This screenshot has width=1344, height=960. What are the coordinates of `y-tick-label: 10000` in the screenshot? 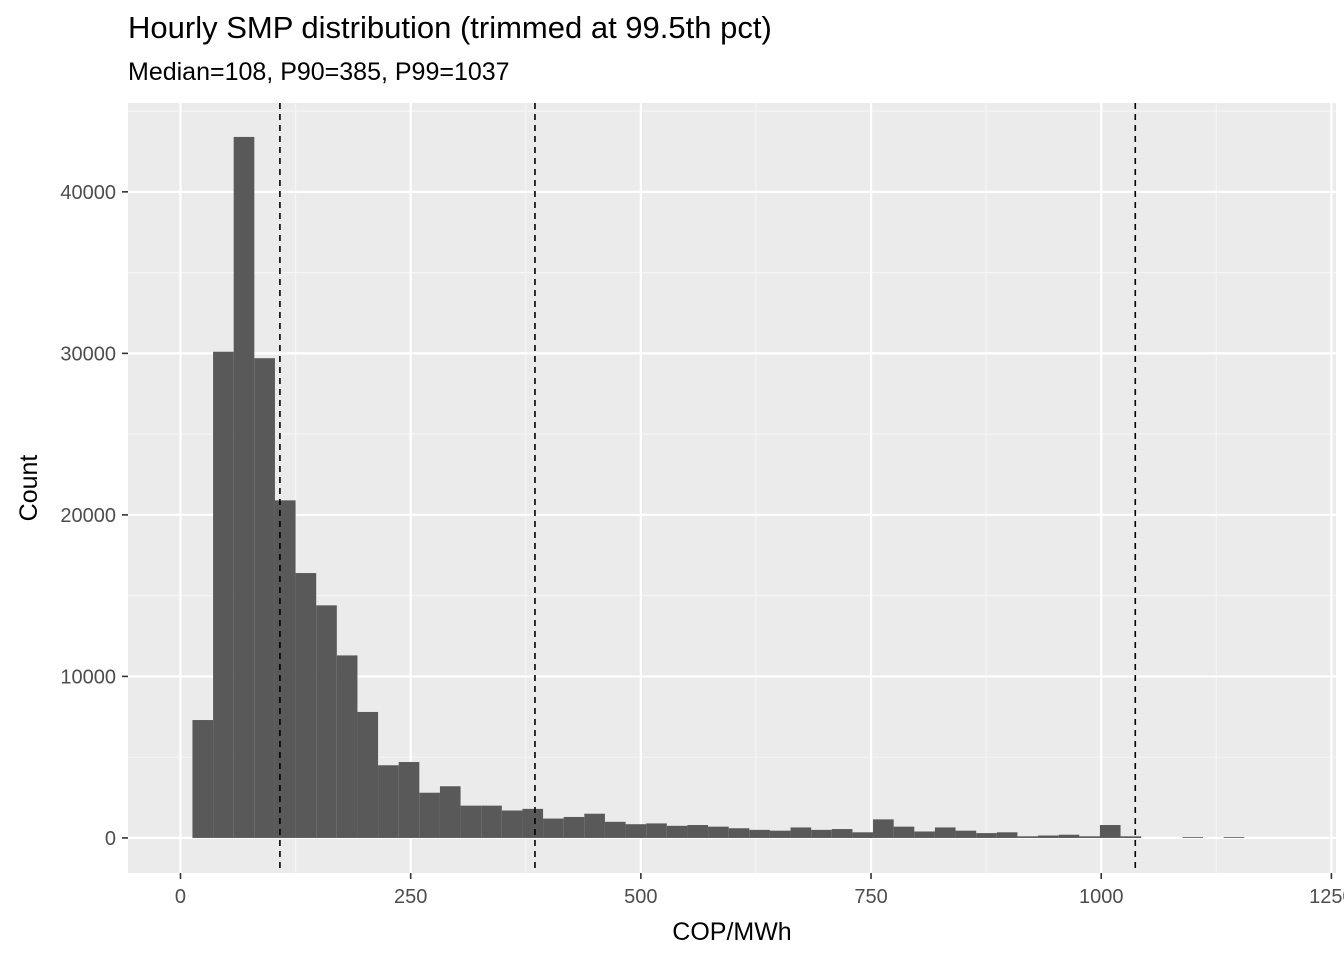 It's located at (88, 677).